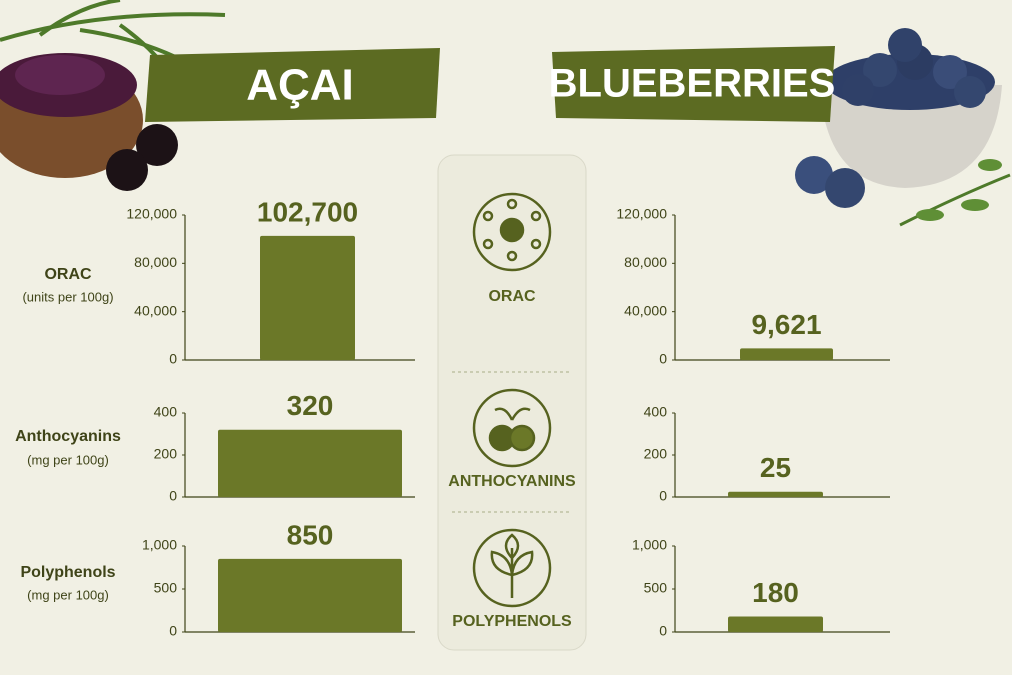 Image resolution: width=1012 pixels, height=675 pixels. Describe the element at coordinates (300, 85) in the screenshot. I see `title-acai: AÇAI` at that location.